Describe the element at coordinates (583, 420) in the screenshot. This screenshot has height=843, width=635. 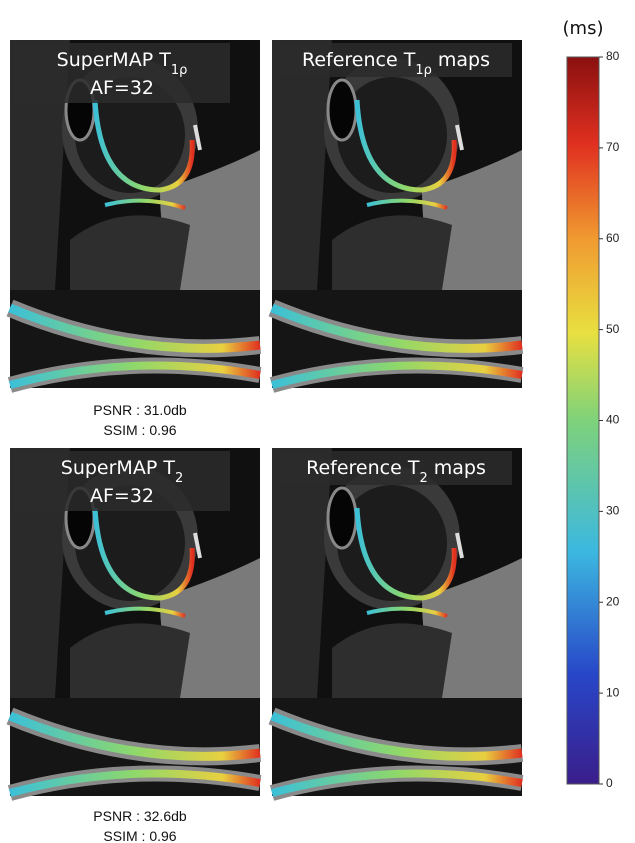
I see `colorbar` at that location.